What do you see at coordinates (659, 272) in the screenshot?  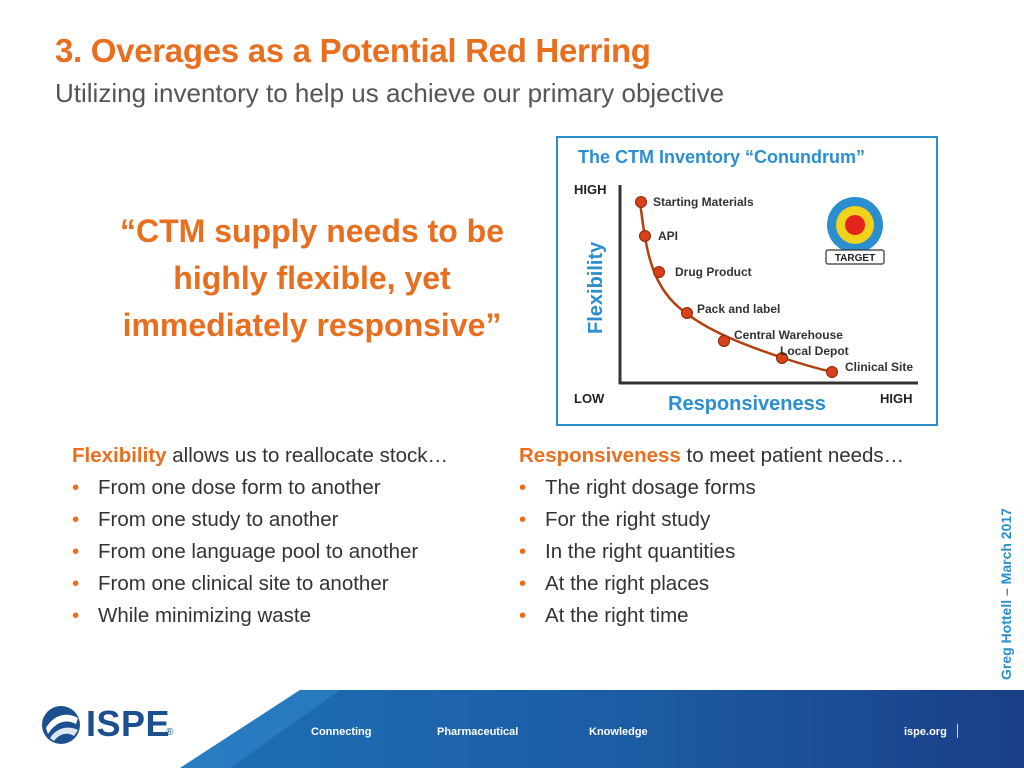 I see `marker-drug-product` at bounding box center [659, 272].